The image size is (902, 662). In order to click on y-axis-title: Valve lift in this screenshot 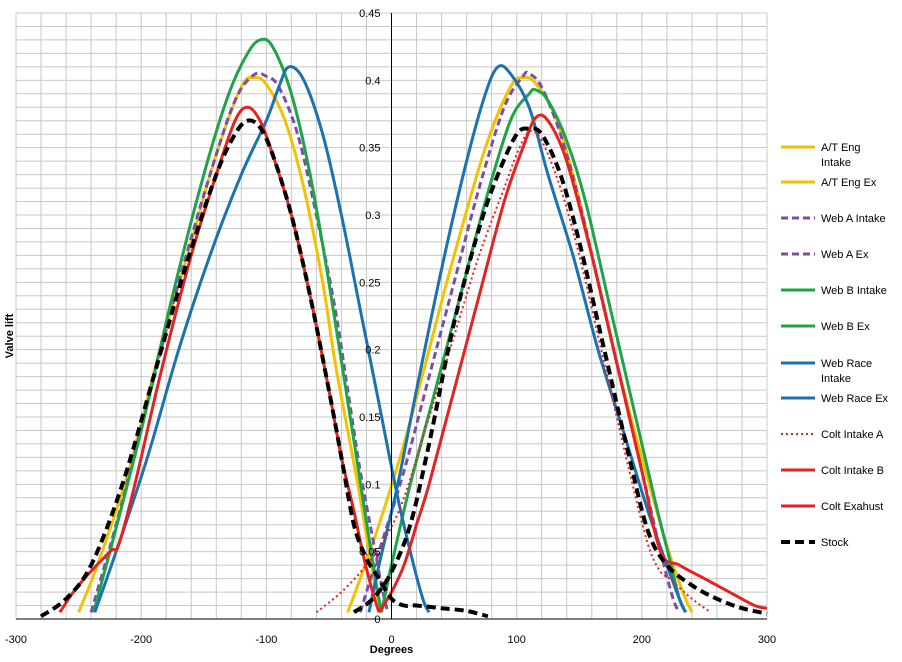, I will do `click(10, 335)`.